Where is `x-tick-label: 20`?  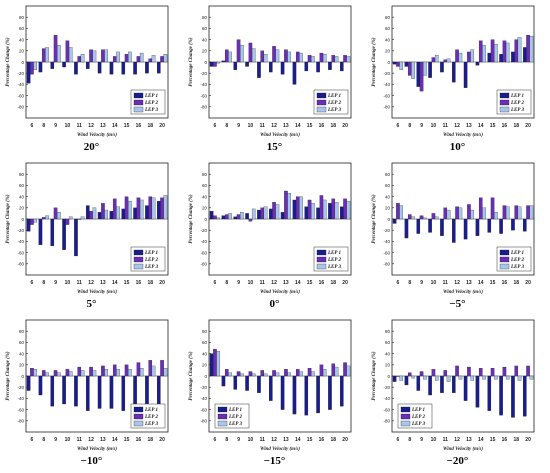 x-tick-label: 20 is located at coordinates (345, 440).